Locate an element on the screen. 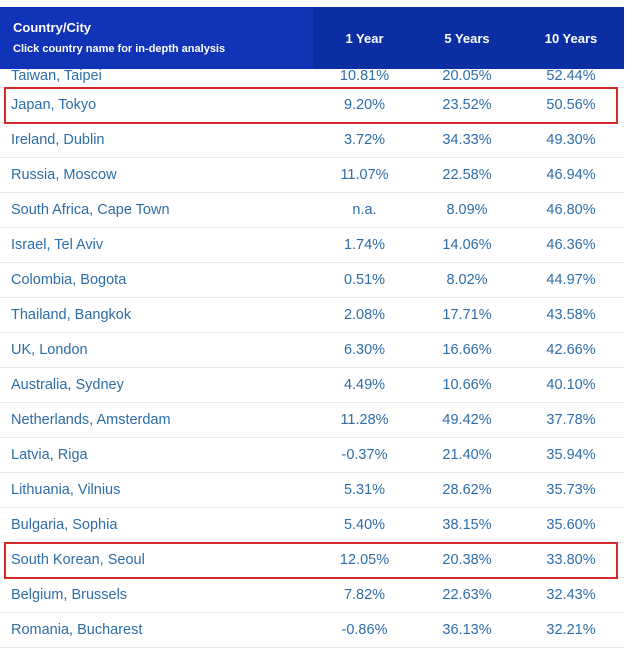  cell-10-years: 32.21% is located at coordinates (571, 630).